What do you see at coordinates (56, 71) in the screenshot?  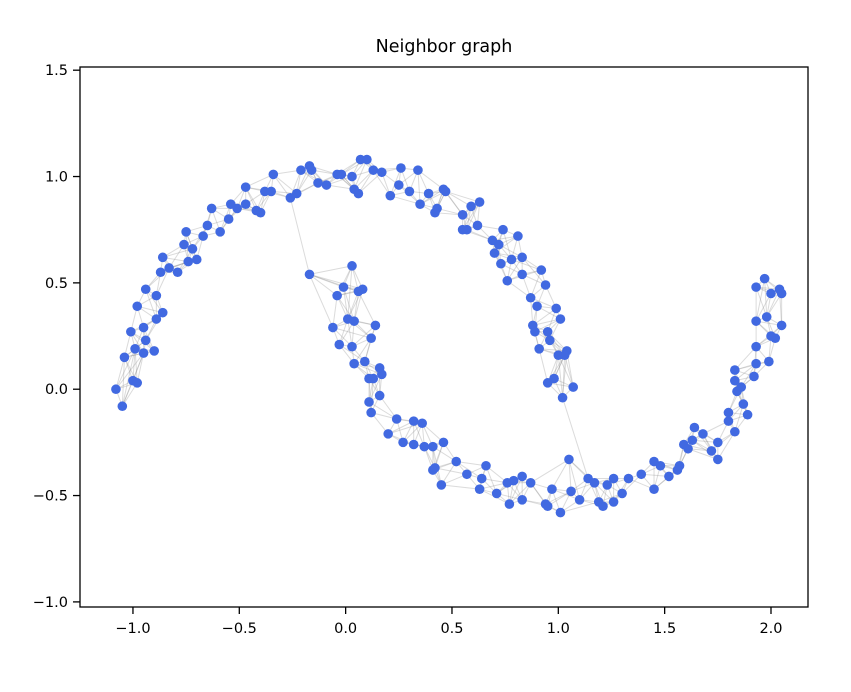 I see `y-tick-label: 1.5` at bounding box center [56, 71].